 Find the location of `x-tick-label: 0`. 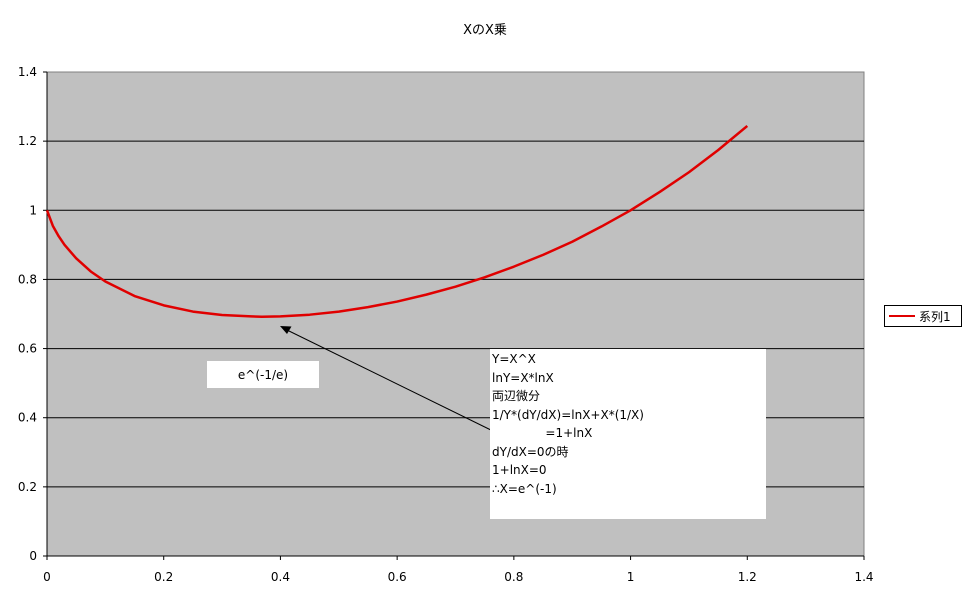

x-tick-label: 0 is located at coordinates (47, 577).